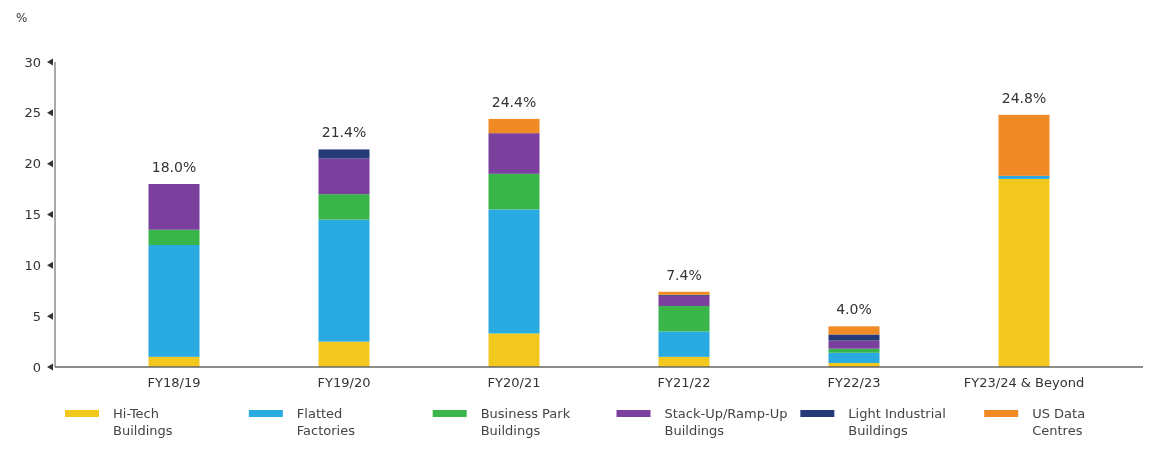 This screenshot has height=450, width=1163. Describe the element at coordinates (1024, 382) in the screenshot. I see `x-tick-label: FY23/24 & Beyond` at that location.